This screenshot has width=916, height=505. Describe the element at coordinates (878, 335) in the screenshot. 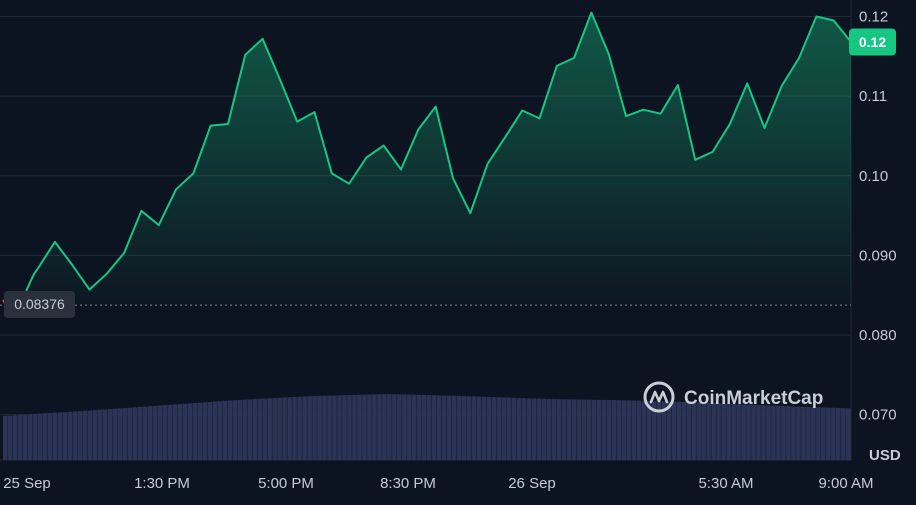

I see `y-tick-label: 0.080` at that location.